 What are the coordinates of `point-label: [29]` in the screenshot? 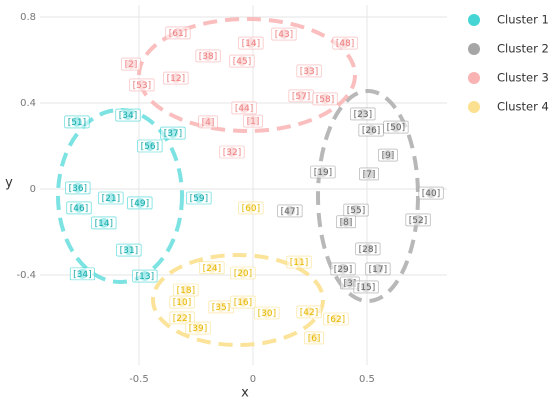 It's located at (343, 270).